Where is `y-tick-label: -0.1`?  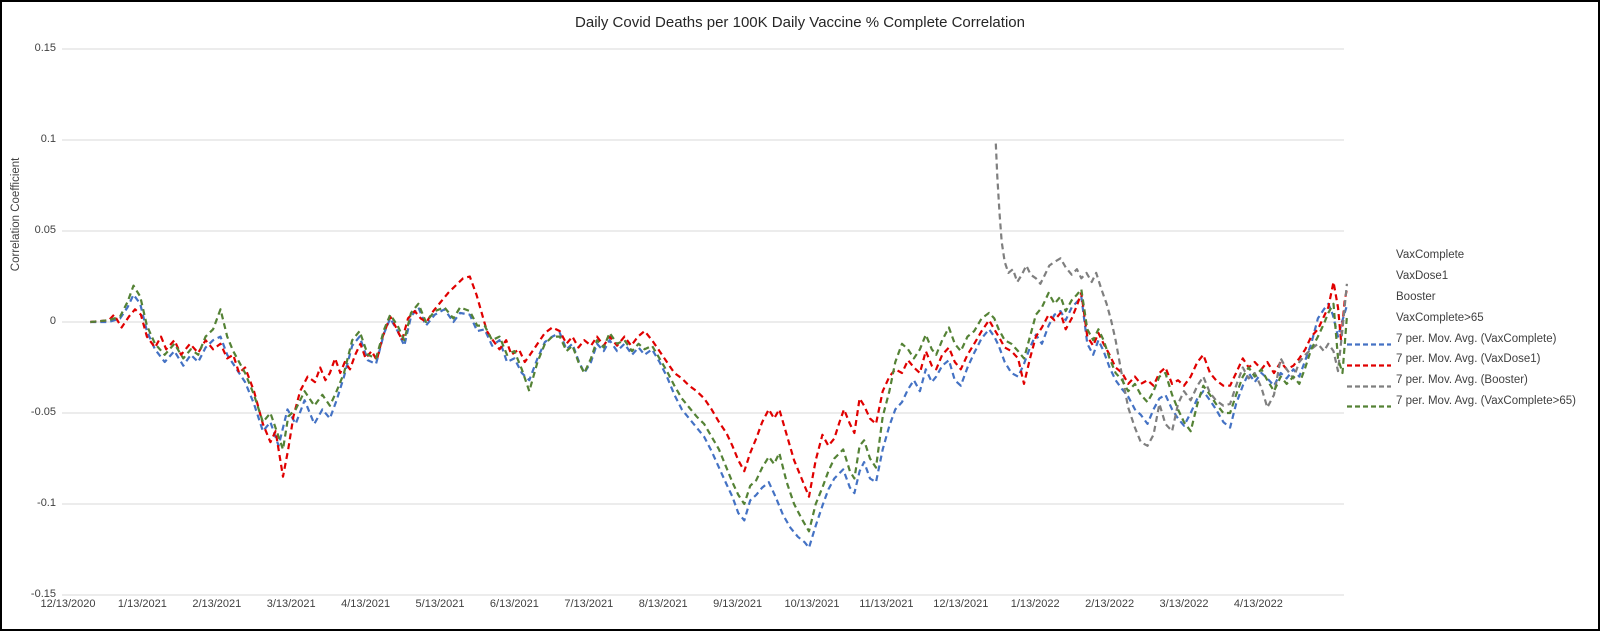 y-tick-label: -0.1 is located at coordinates (46, 503).